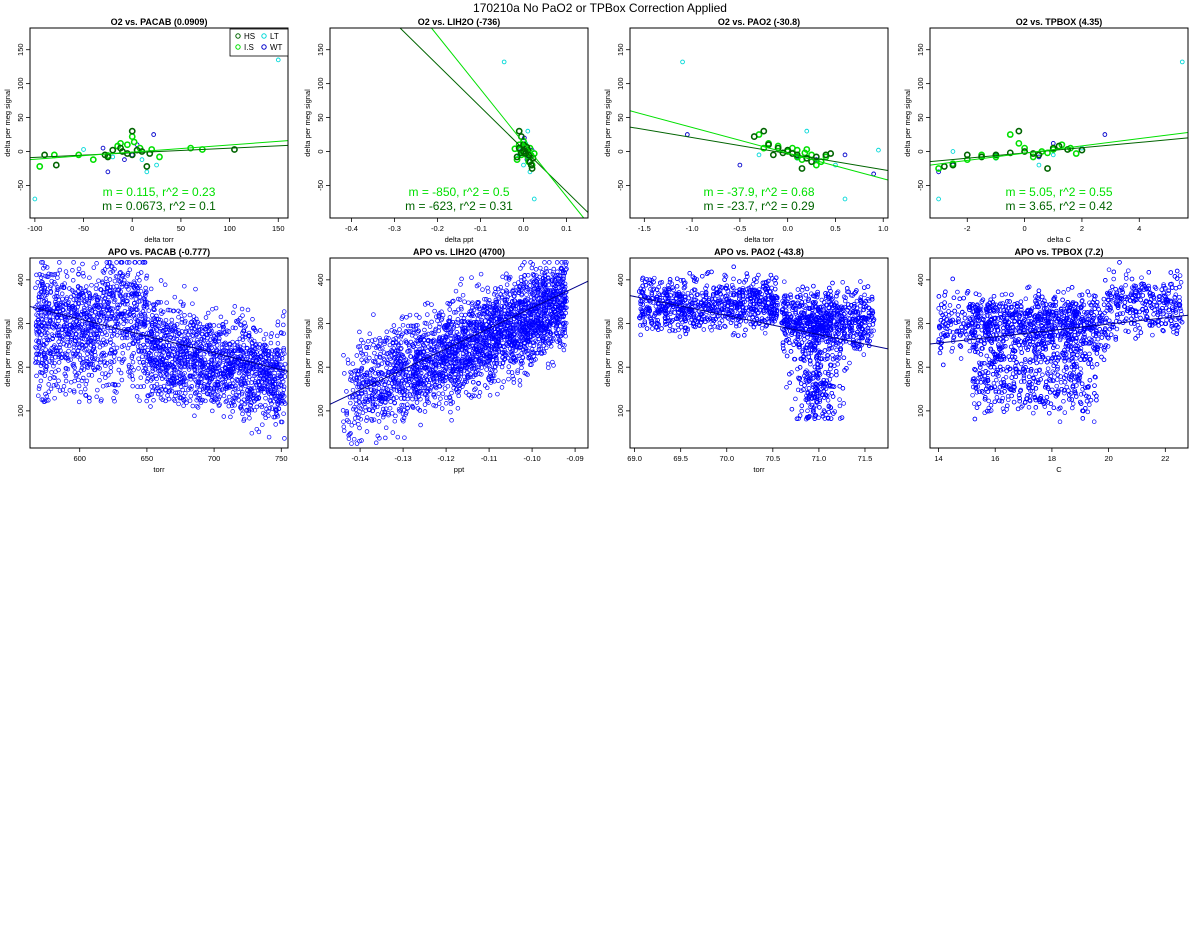 This screenshot has height=950, width=1200. I want to click on x-axis-label: delta ppt, so click(460, 239).